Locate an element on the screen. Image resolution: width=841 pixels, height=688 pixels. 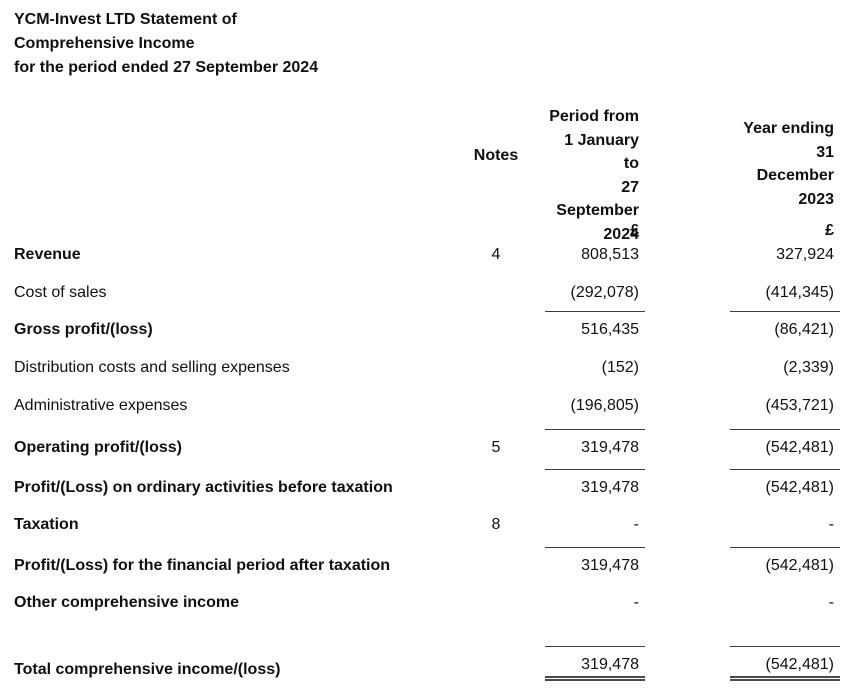
row-label: Revenue is located at coordinates (47, 254).